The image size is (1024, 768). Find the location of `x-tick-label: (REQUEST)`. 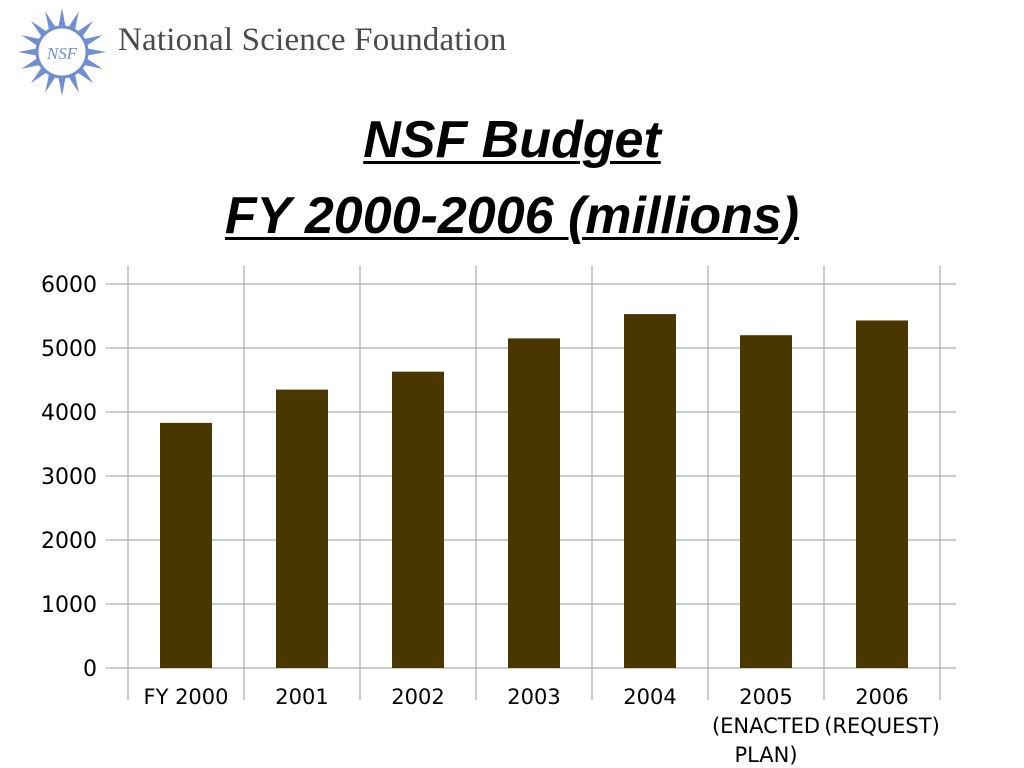

x-tick-label: (REQUEST) is located at coordinates (882, 726).